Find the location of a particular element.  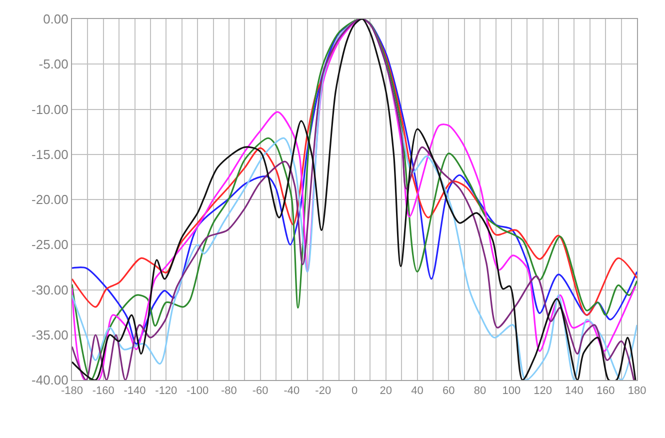

y-tick-label: -20.00 is located at coordinates (50, 200).